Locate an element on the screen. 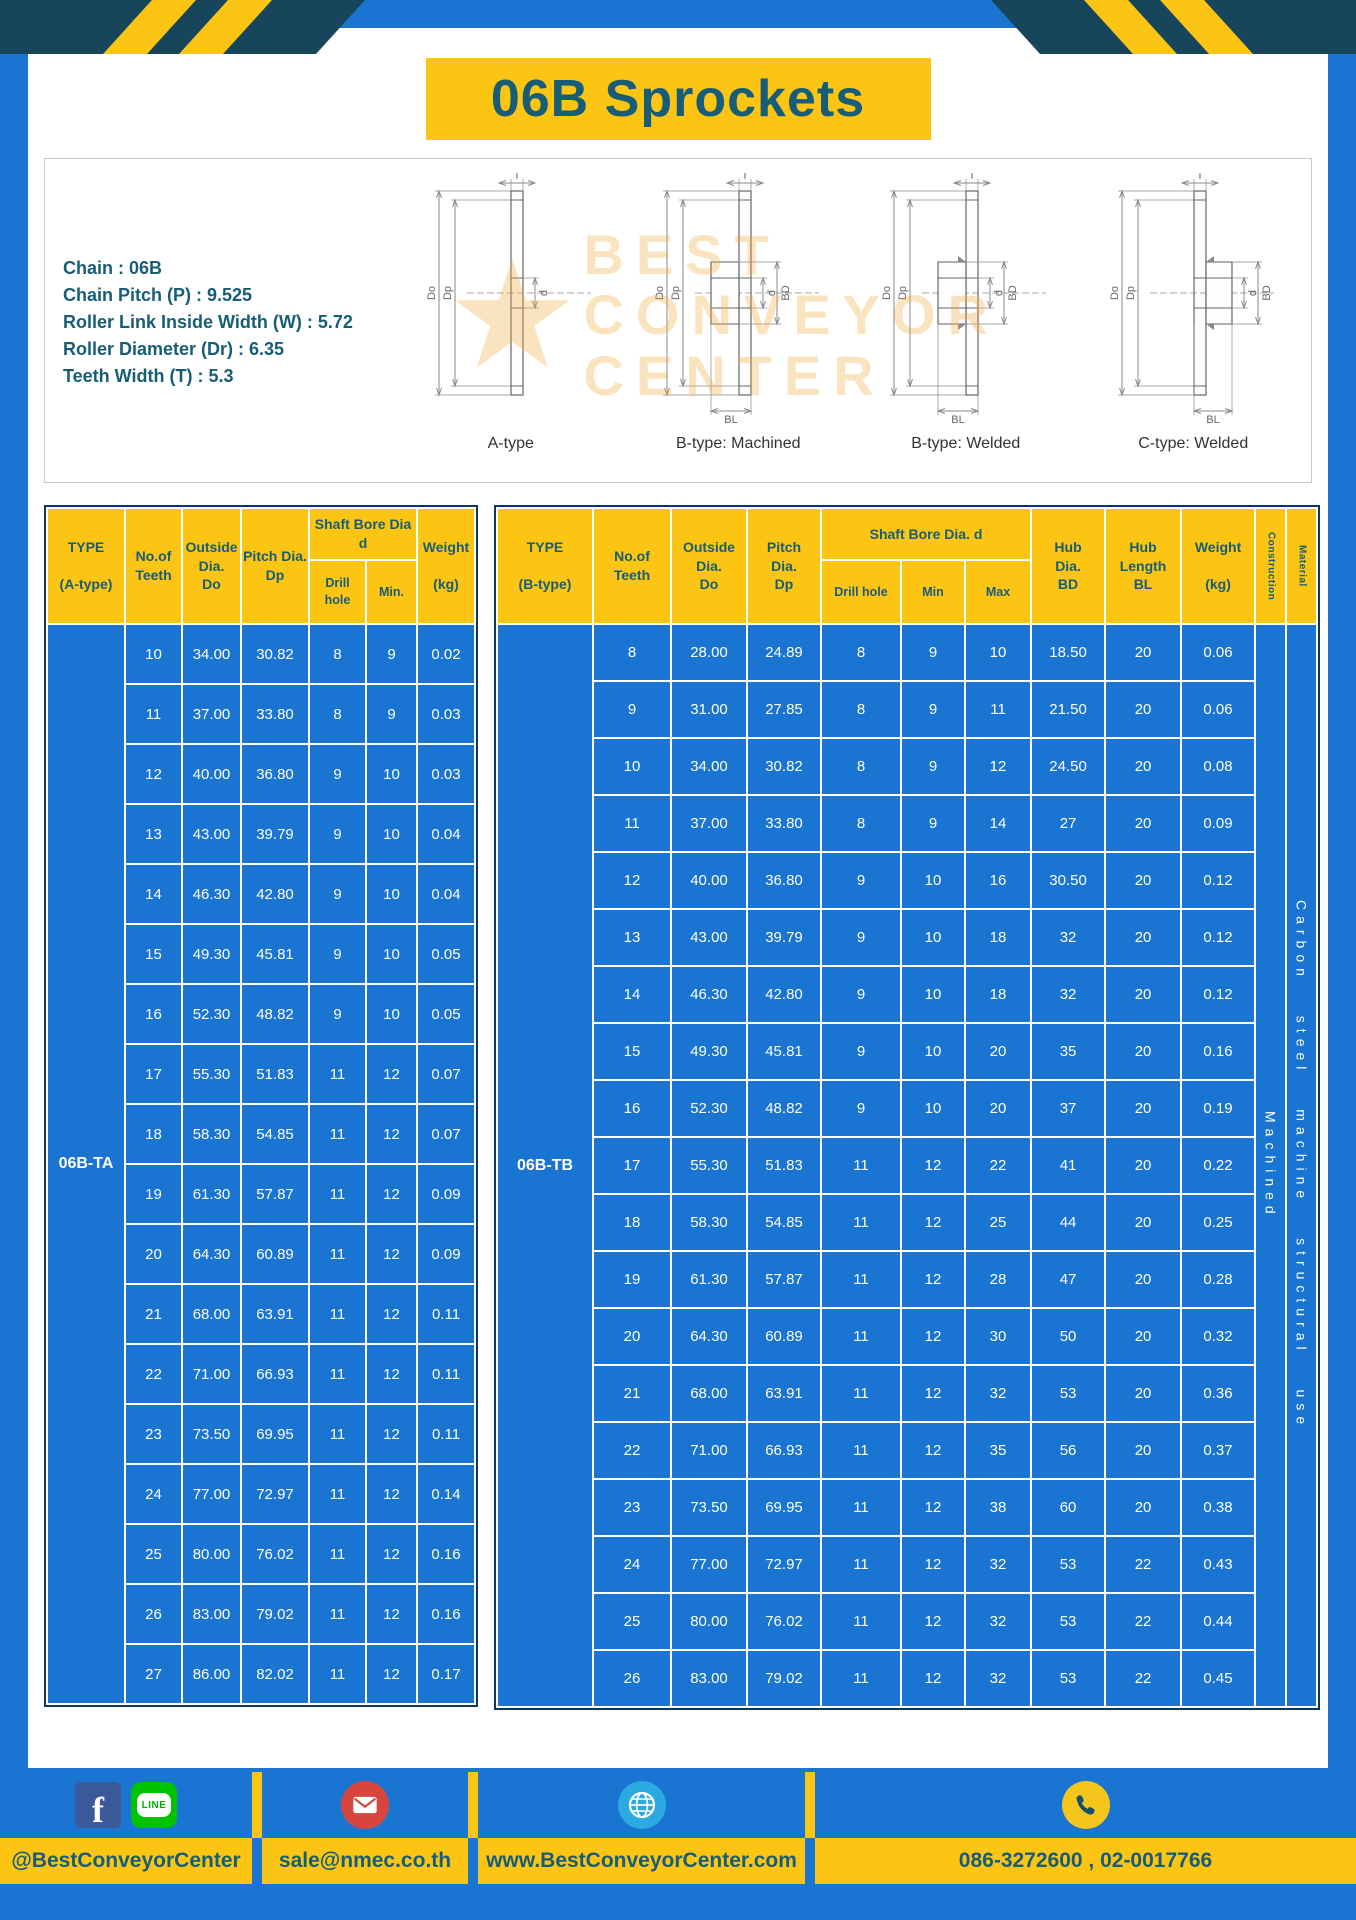  data-cell: 71.00 is located at coordinates (211, 1374).